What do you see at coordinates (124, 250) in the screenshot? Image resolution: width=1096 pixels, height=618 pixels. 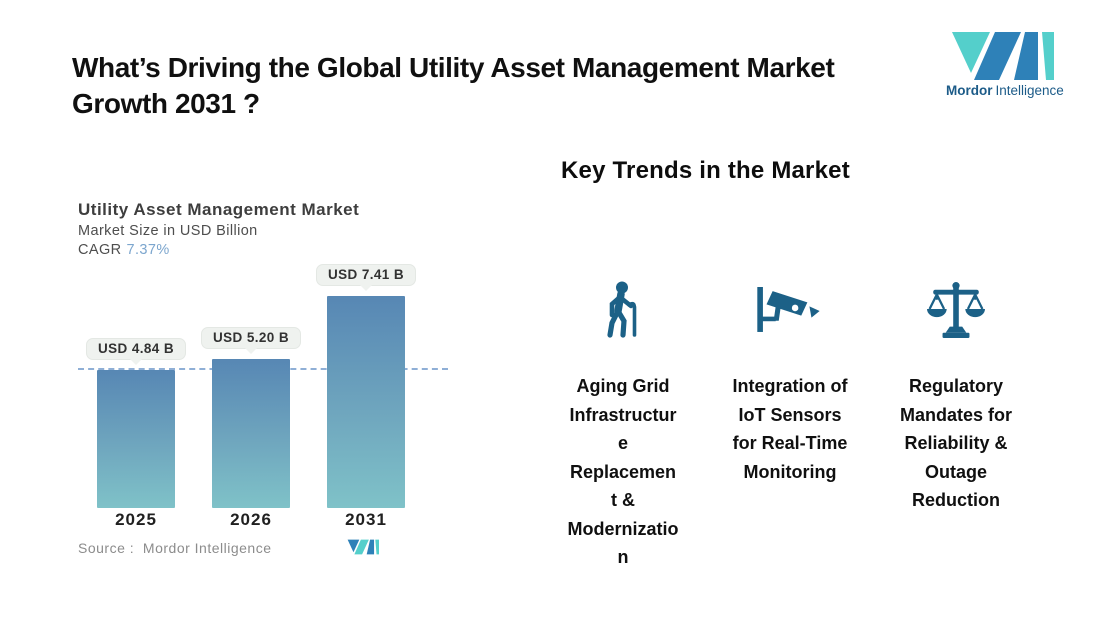 I see `chart-cagr: CAGR 7.37%` at bounding box center [124, 250].